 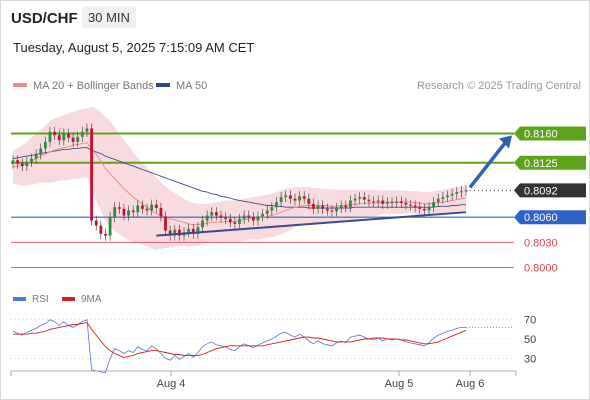 I want to click on x-tick-label: Aug 5, so click(x=399, y=384).